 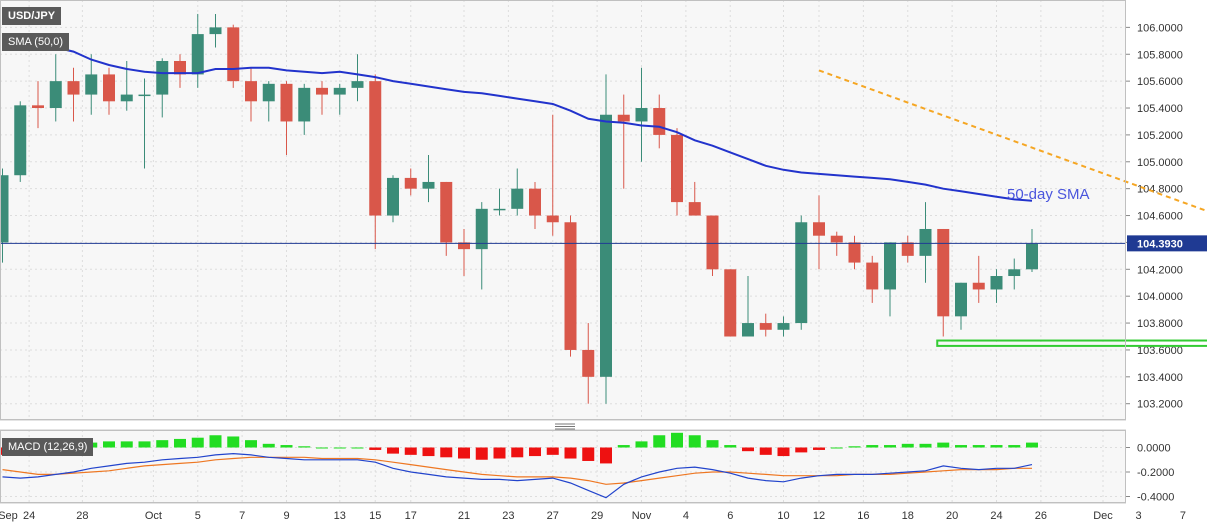 What do you see at coordinates (375, 516) in the screenshot?
I see `x-tick-label: 15` at bounding box center [375, 516].